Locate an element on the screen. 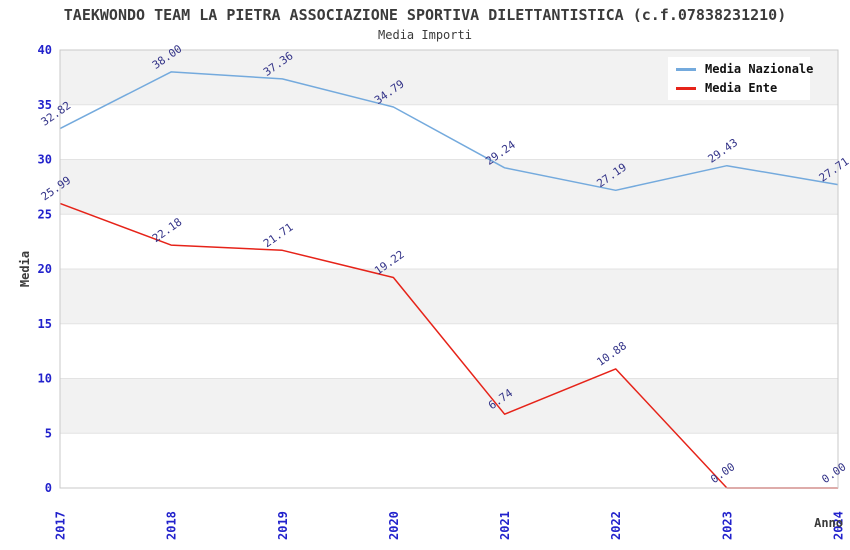 Image resolution: width=850 pixels, height=550 pixels. x-tick-label: 2017 is located at coordinates (61, 525).